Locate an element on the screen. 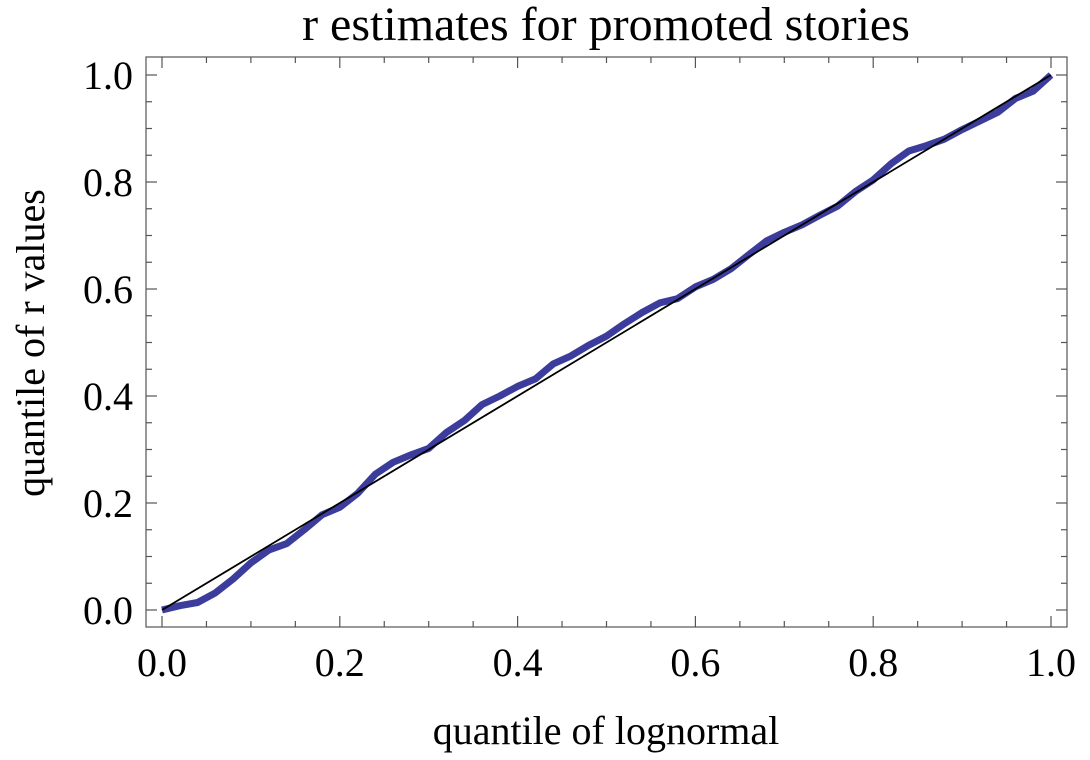  x-tick-labels: 0.0 0.2 0.4 0.6 0.8 1.0 is located at coordinates (606, 662).